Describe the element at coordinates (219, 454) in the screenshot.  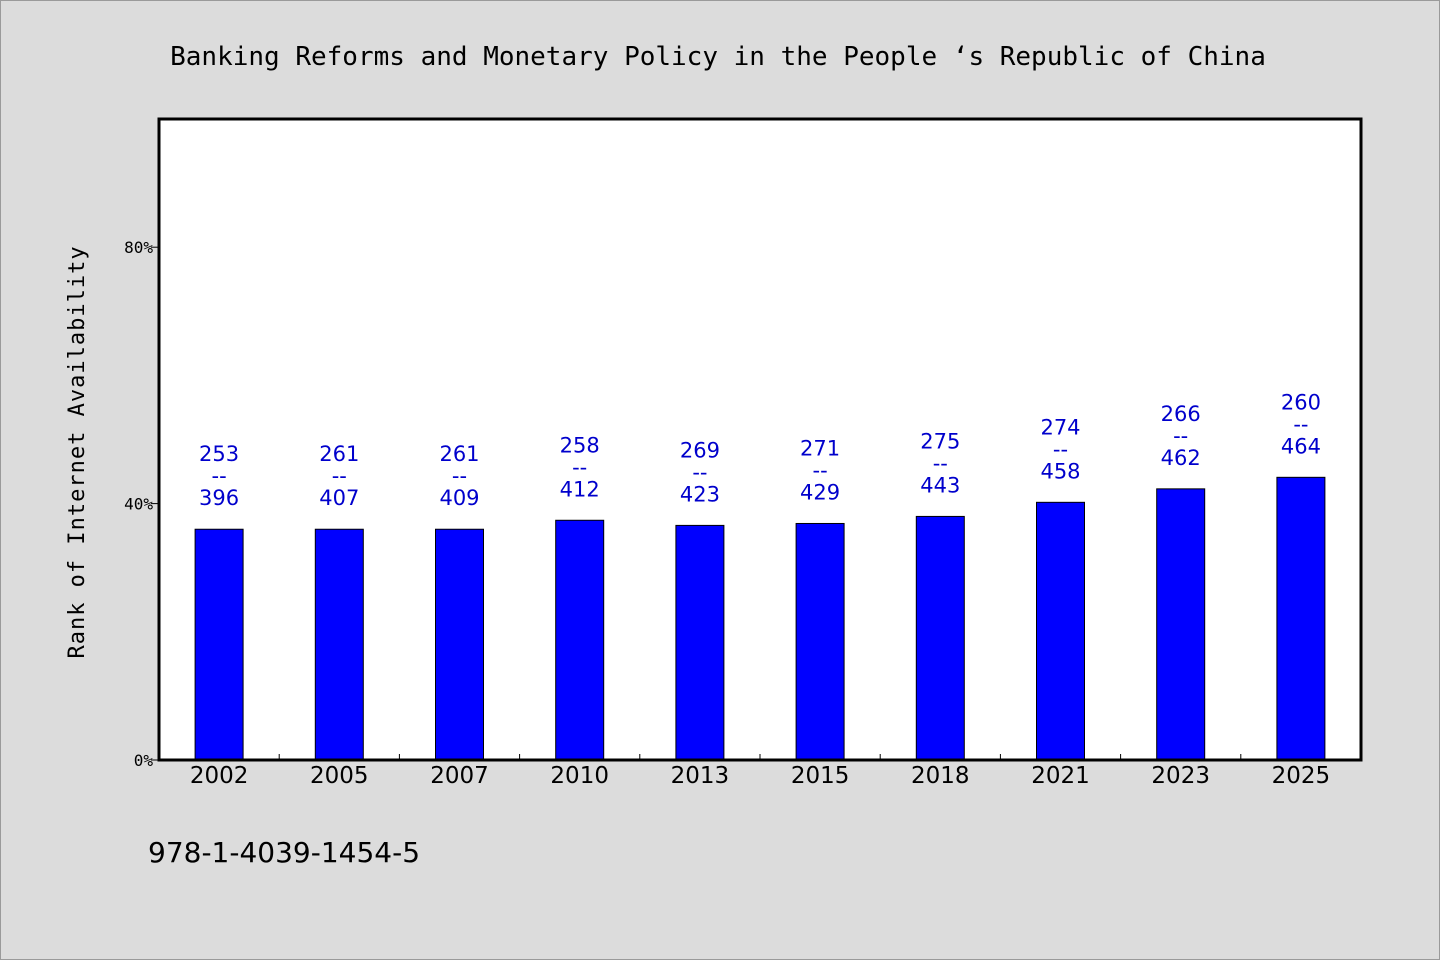
I see `bar-label-2002-0: 253` at that location.